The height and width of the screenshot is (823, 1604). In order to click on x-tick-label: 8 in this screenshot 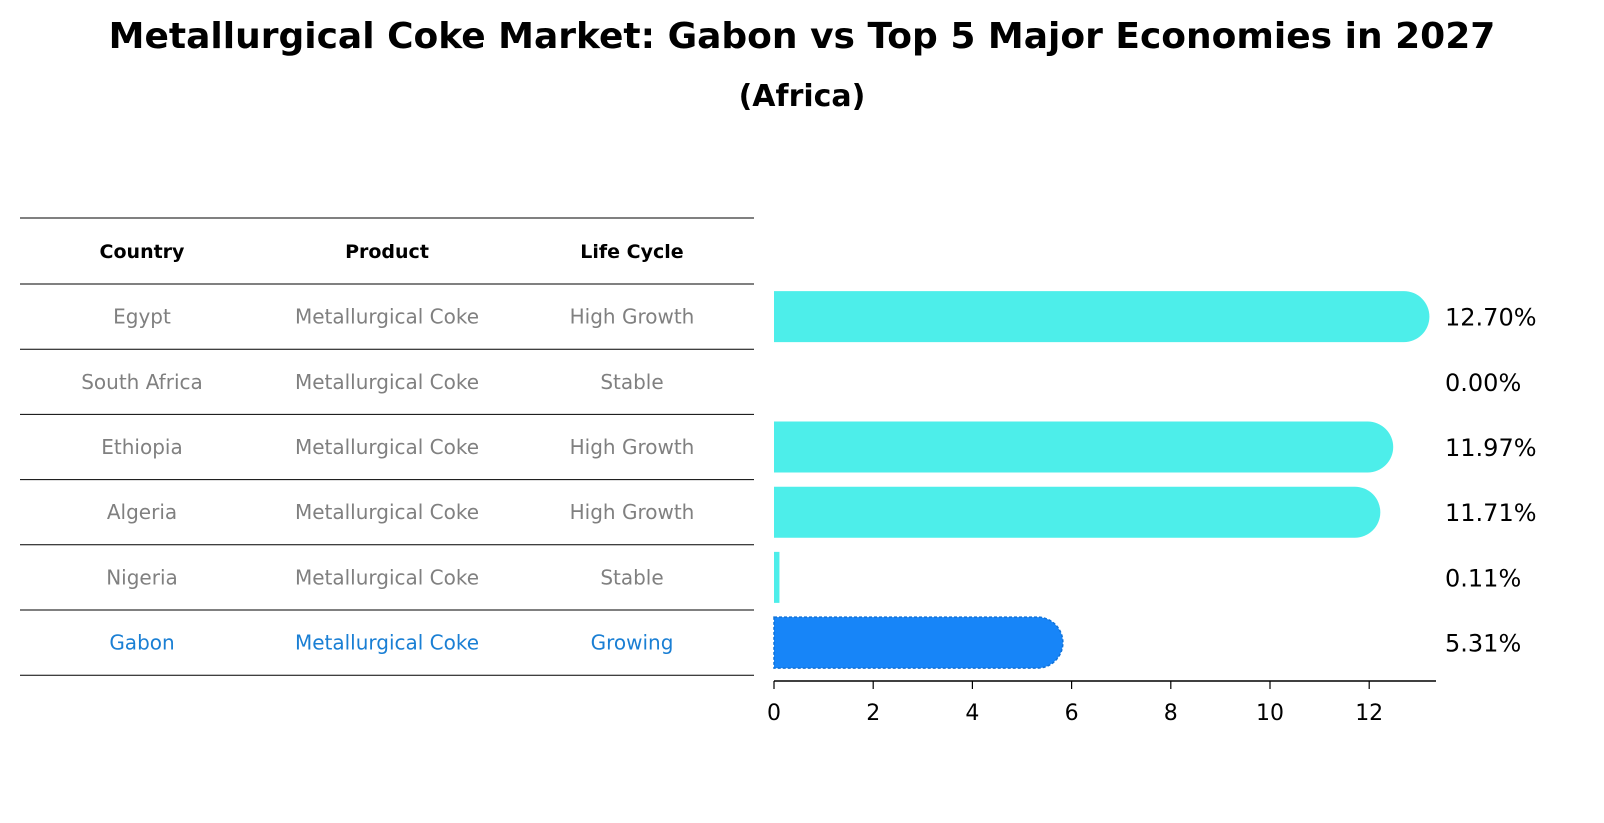, I will do `click(1171, 713)`.